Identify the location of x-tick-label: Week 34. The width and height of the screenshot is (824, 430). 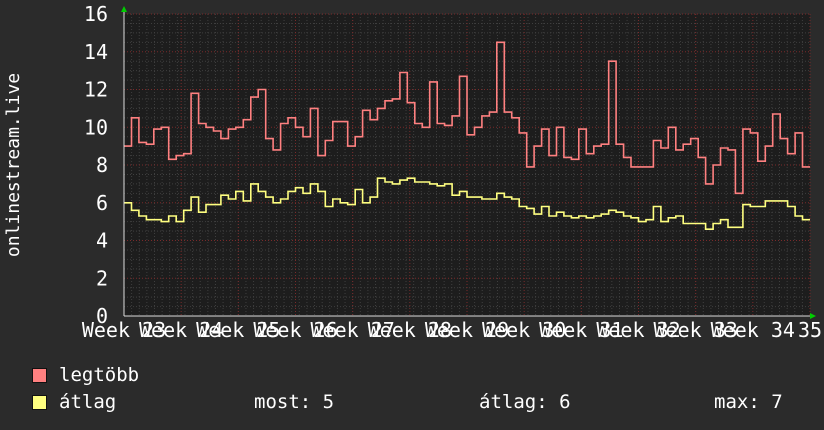
(753, 330).